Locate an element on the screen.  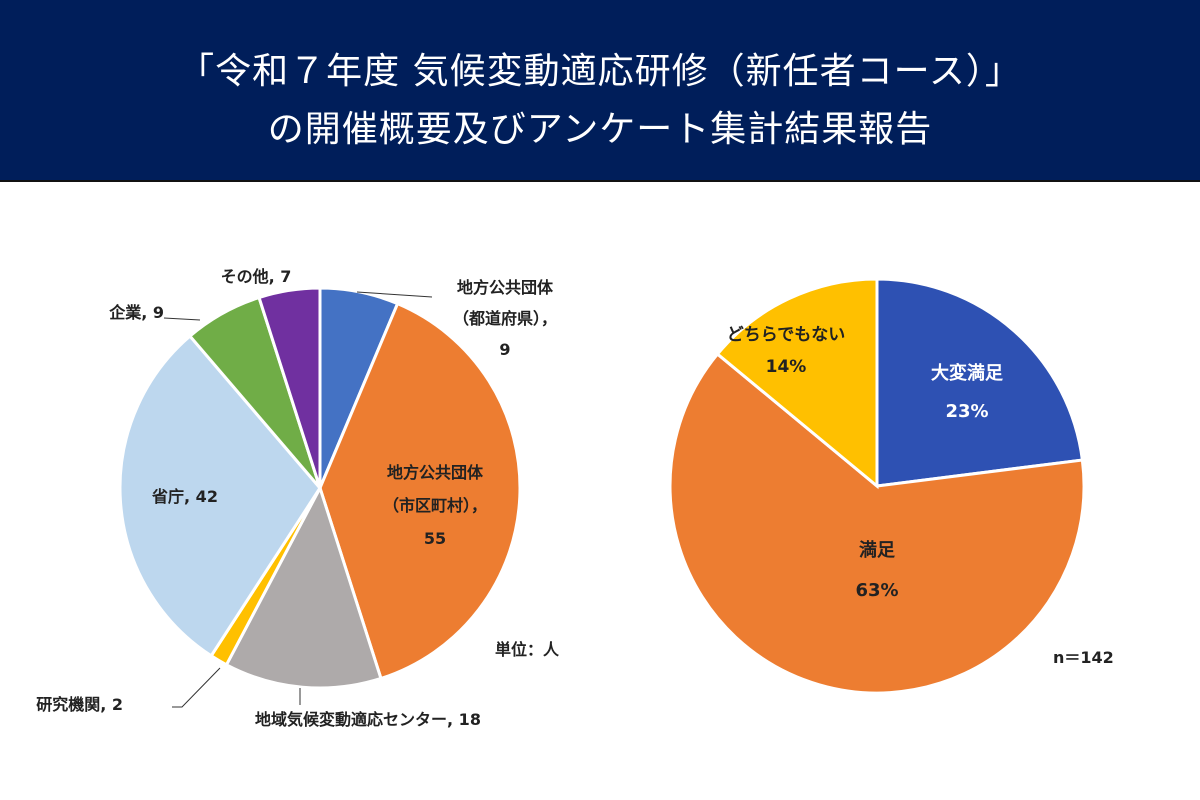
slice-label: 14% is located at coordinates (786, 367).